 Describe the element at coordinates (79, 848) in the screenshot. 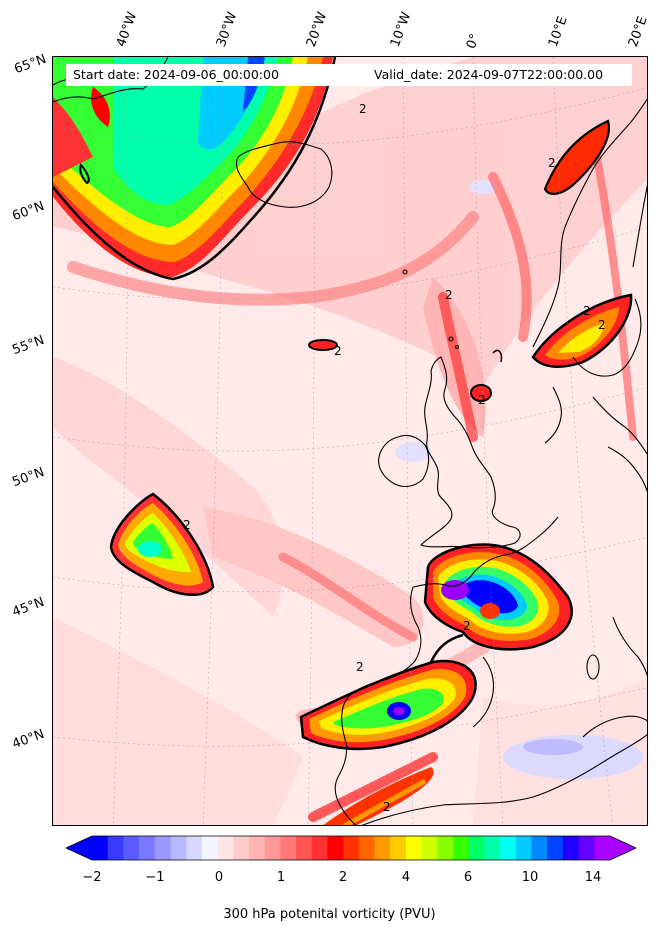

I see `colorbar-min-extend` at that location.